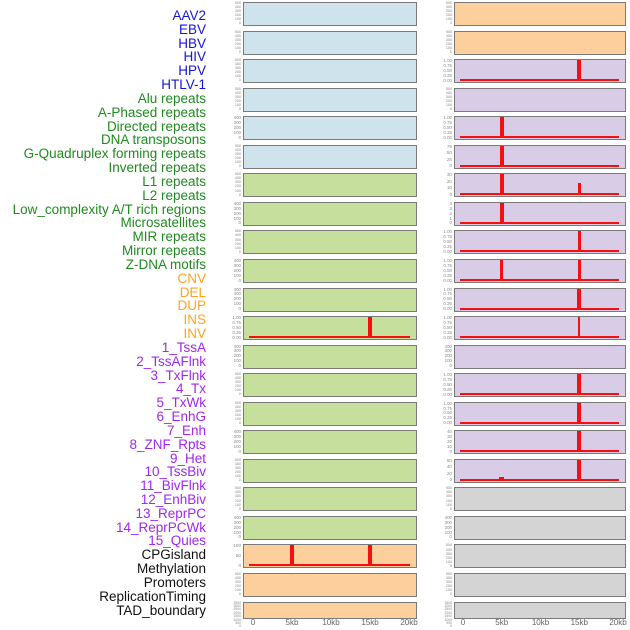 This screenshot has height=630, width=630. I want to click on row-label: L2 repeats, so click(174, 195).